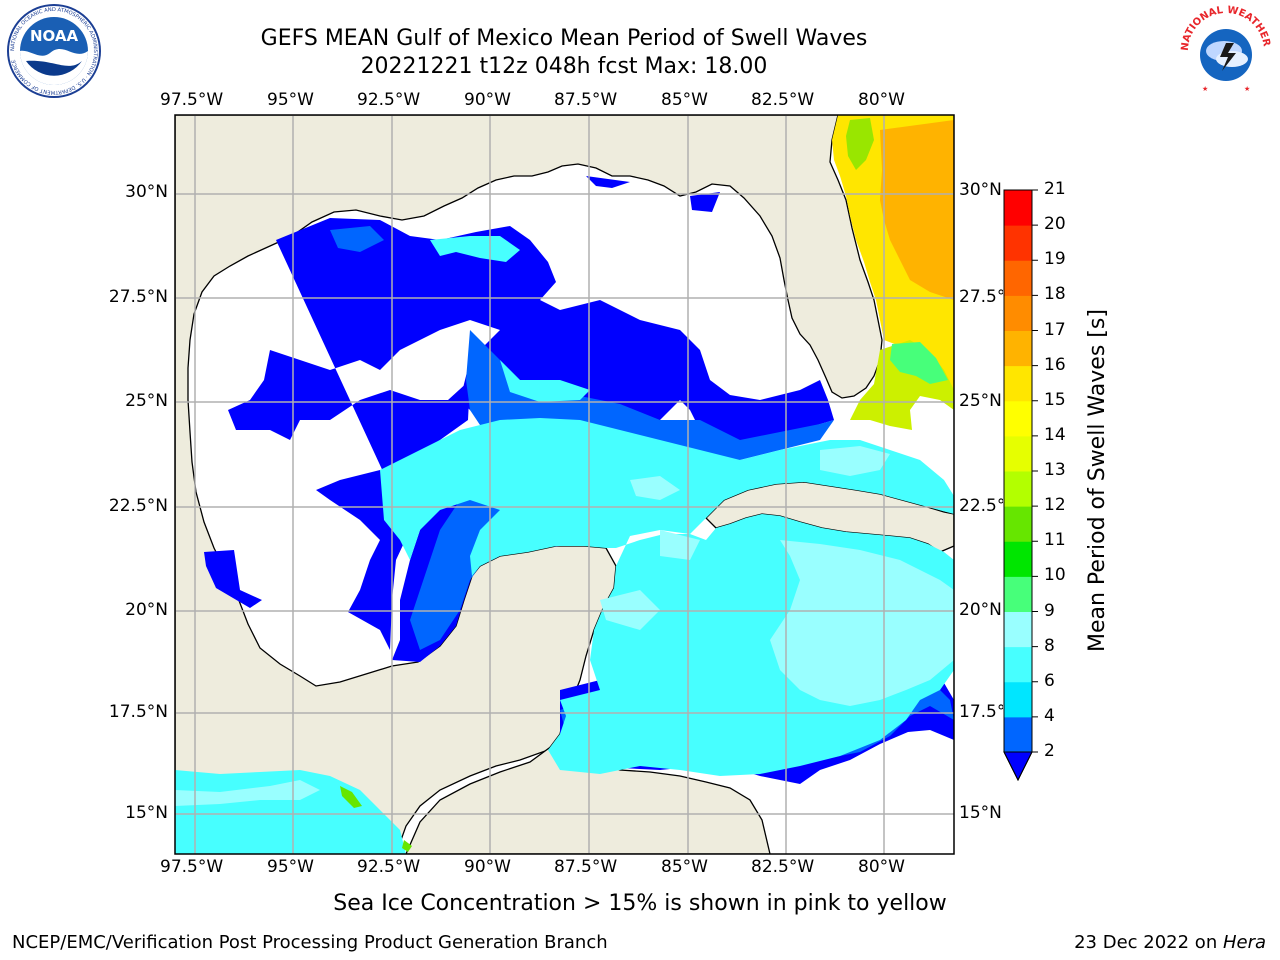  What do you see at coordinates (981, 712) in the screenshot?
I see `lat-label-right: 17.5°N` at bounding box center [981, 712].